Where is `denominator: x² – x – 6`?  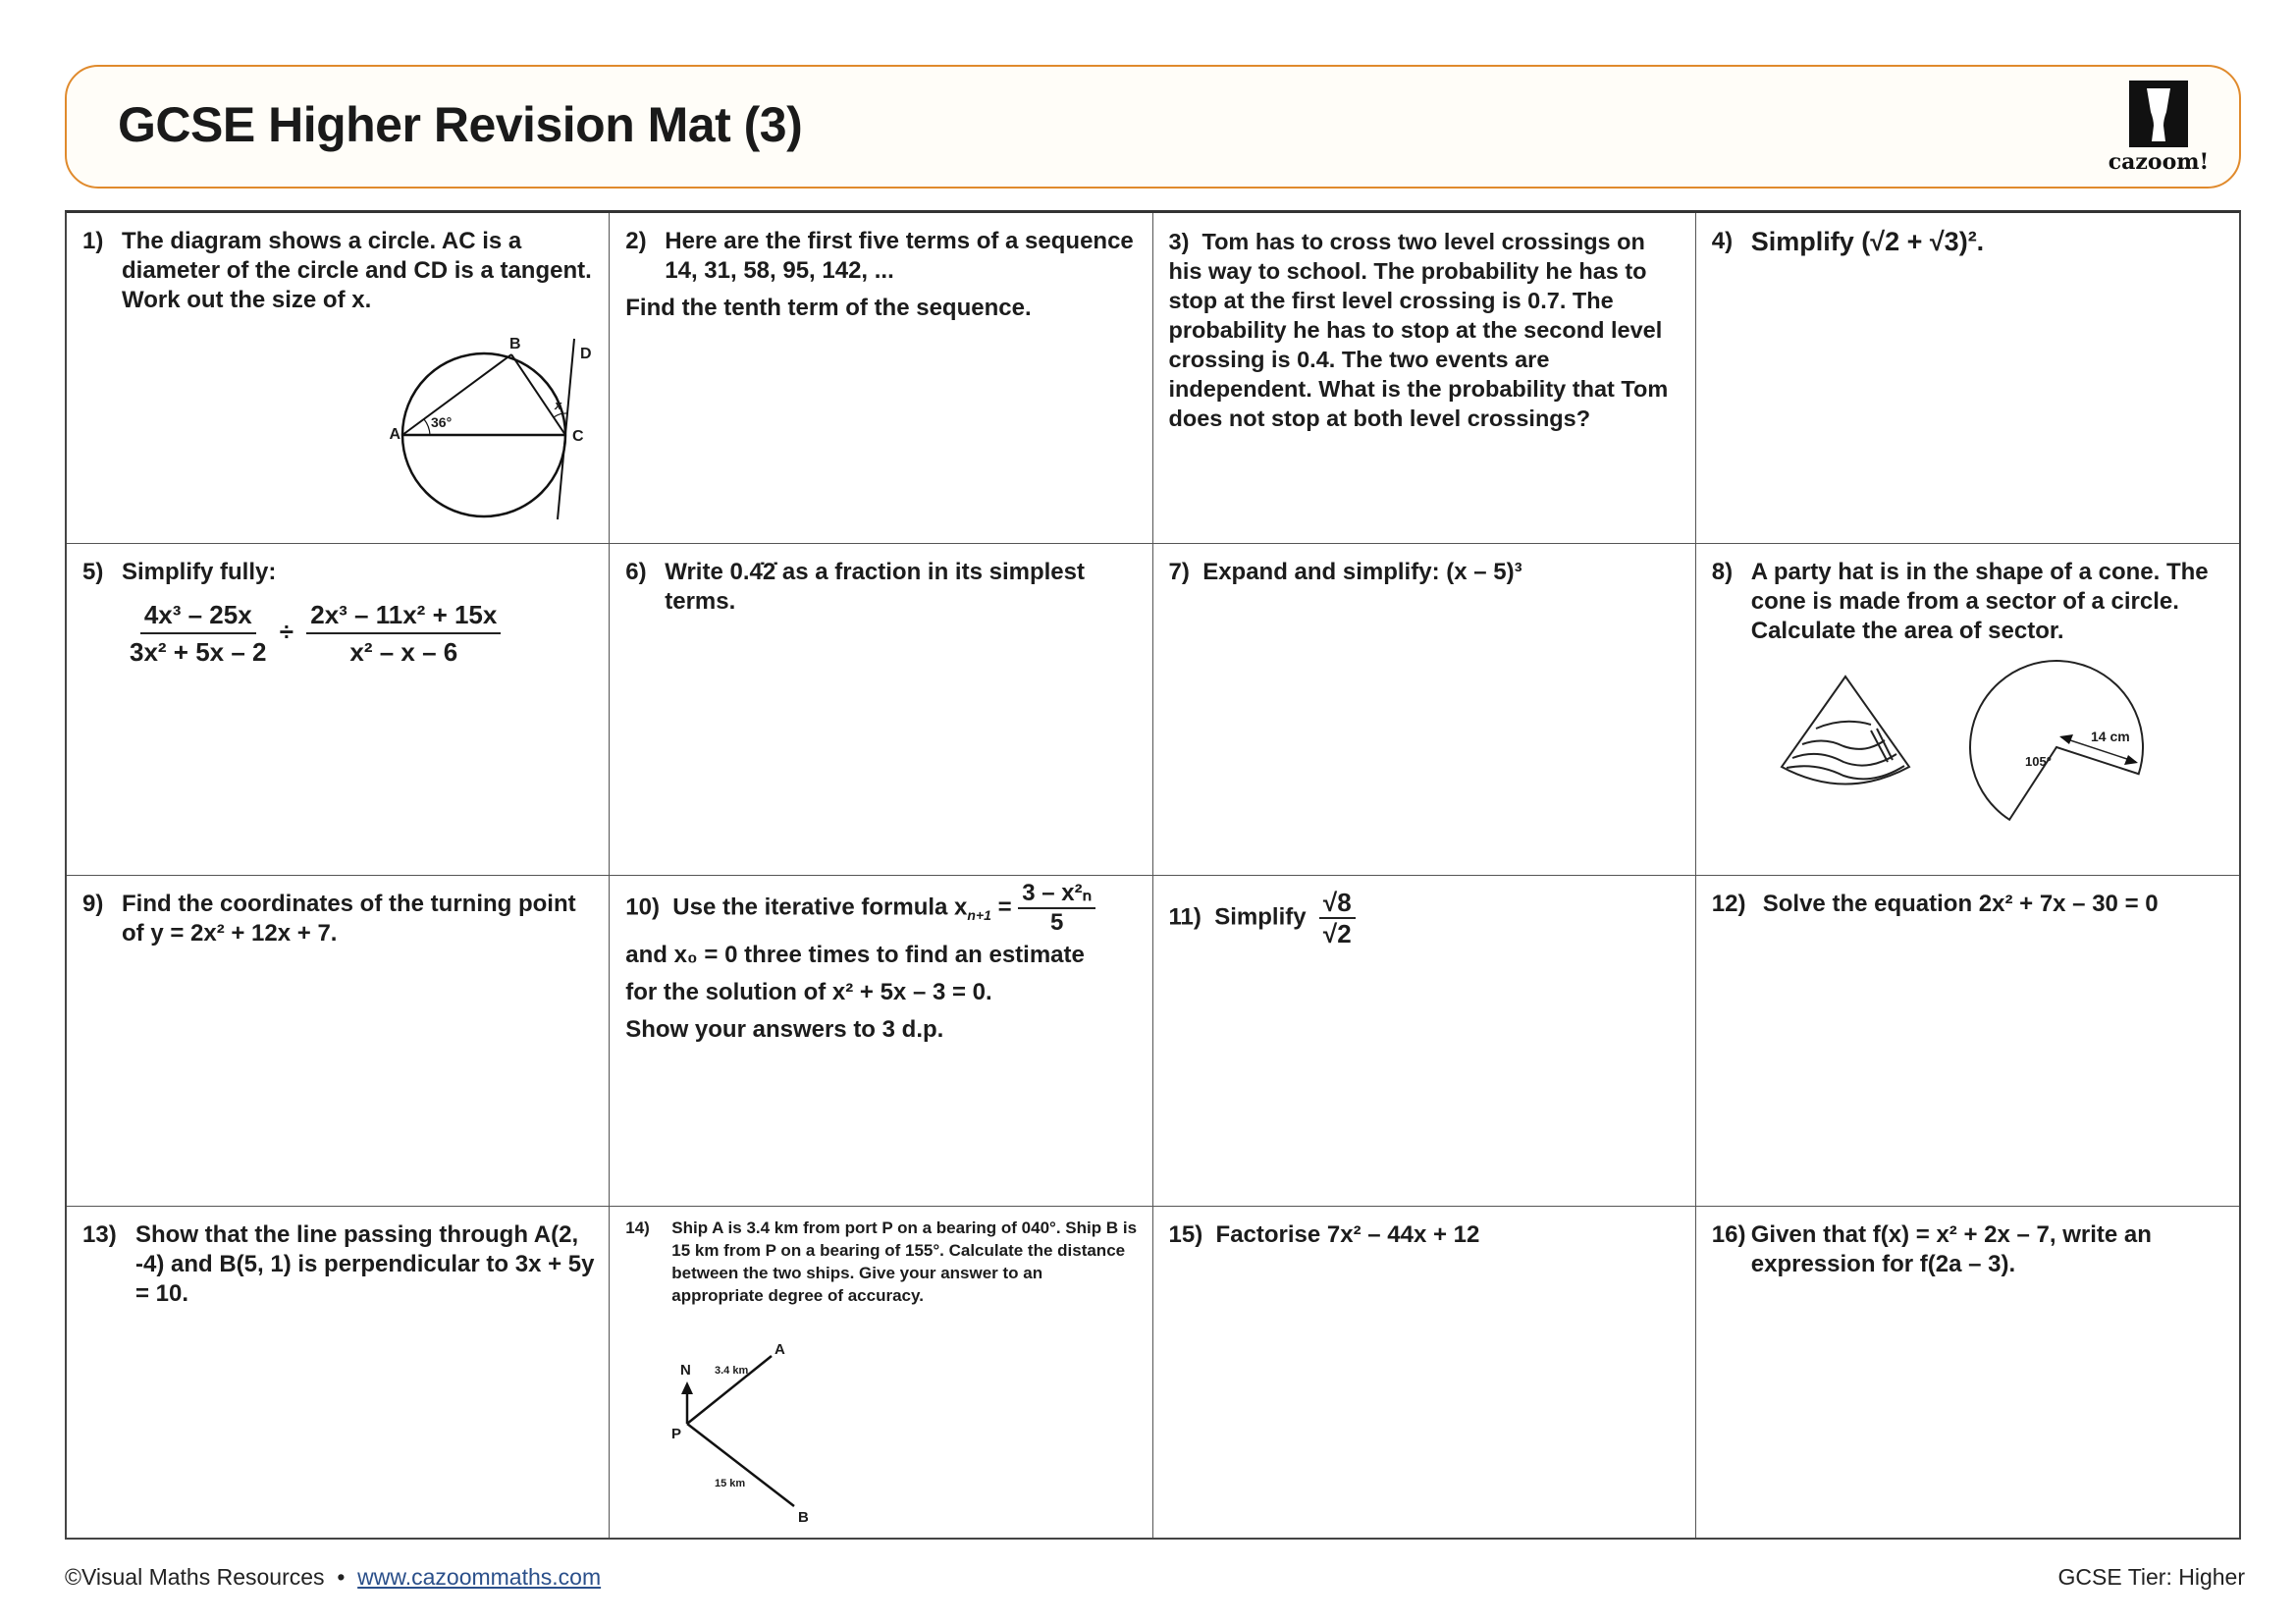 denominator: x² – x – 6 is located at coordinates (403, 652).